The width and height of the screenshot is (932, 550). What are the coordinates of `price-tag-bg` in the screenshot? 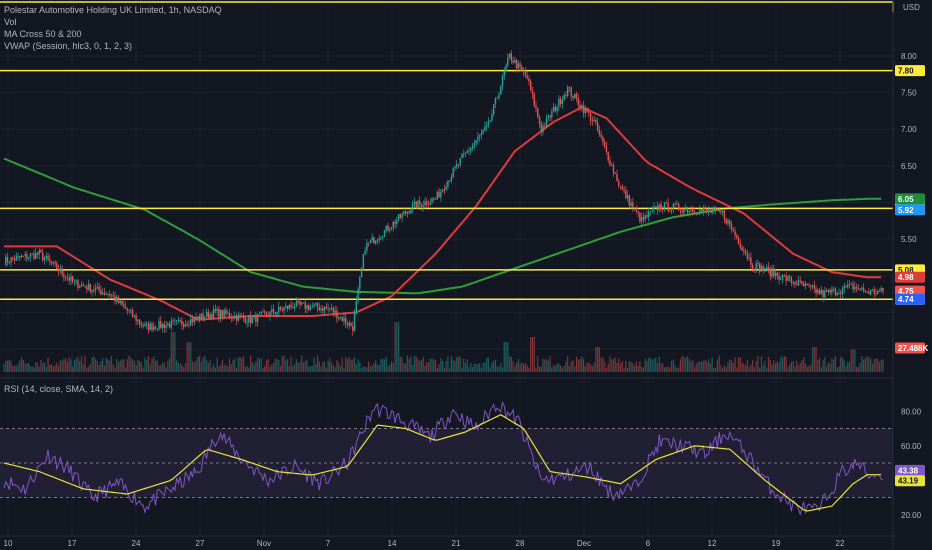 It's located at (910, 210).